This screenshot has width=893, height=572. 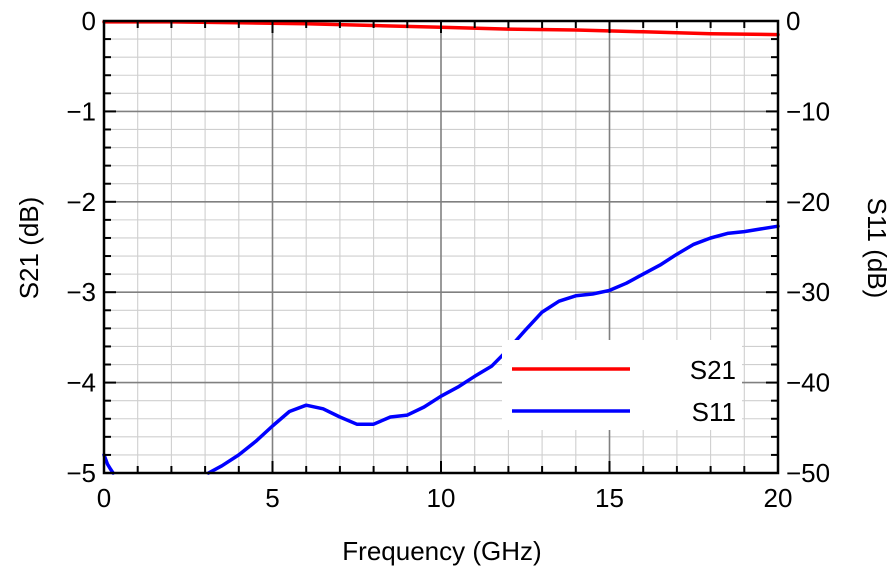 I want to click on y-left-tick-label: −4, so click(x=81, y=383).